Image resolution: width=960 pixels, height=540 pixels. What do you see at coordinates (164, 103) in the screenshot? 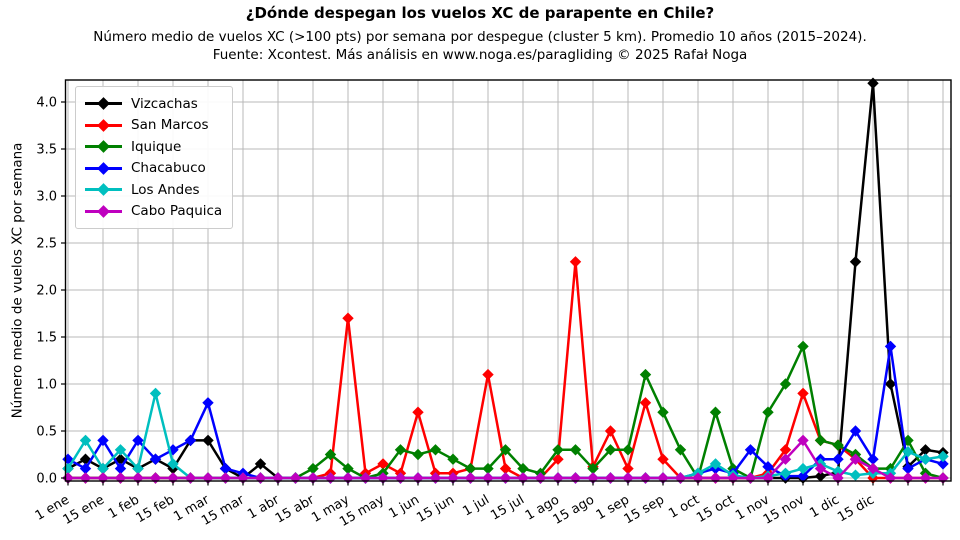
I see `legend-label: Vizcachas` at bounding box center [164, 103].